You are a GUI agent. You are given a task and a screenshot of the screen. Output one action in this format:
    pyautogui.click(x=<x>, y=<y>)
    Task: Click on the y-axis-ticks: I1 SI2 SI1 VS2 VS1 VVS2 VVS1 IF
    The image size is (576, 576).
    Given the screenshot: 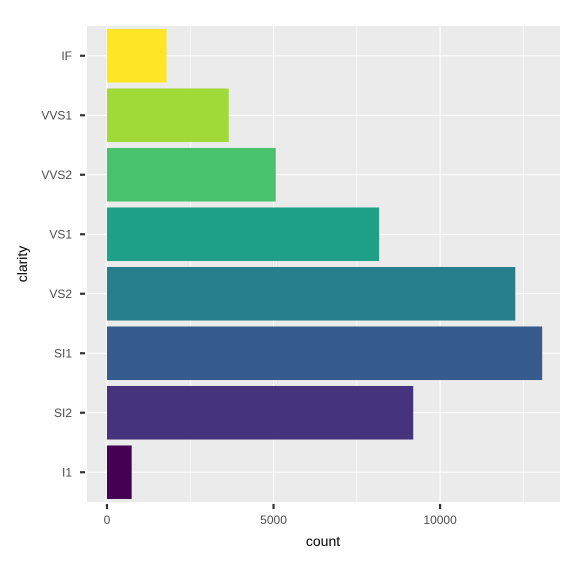 What is the action you would take?
    pyautogui.click(x=63, y=264)
    